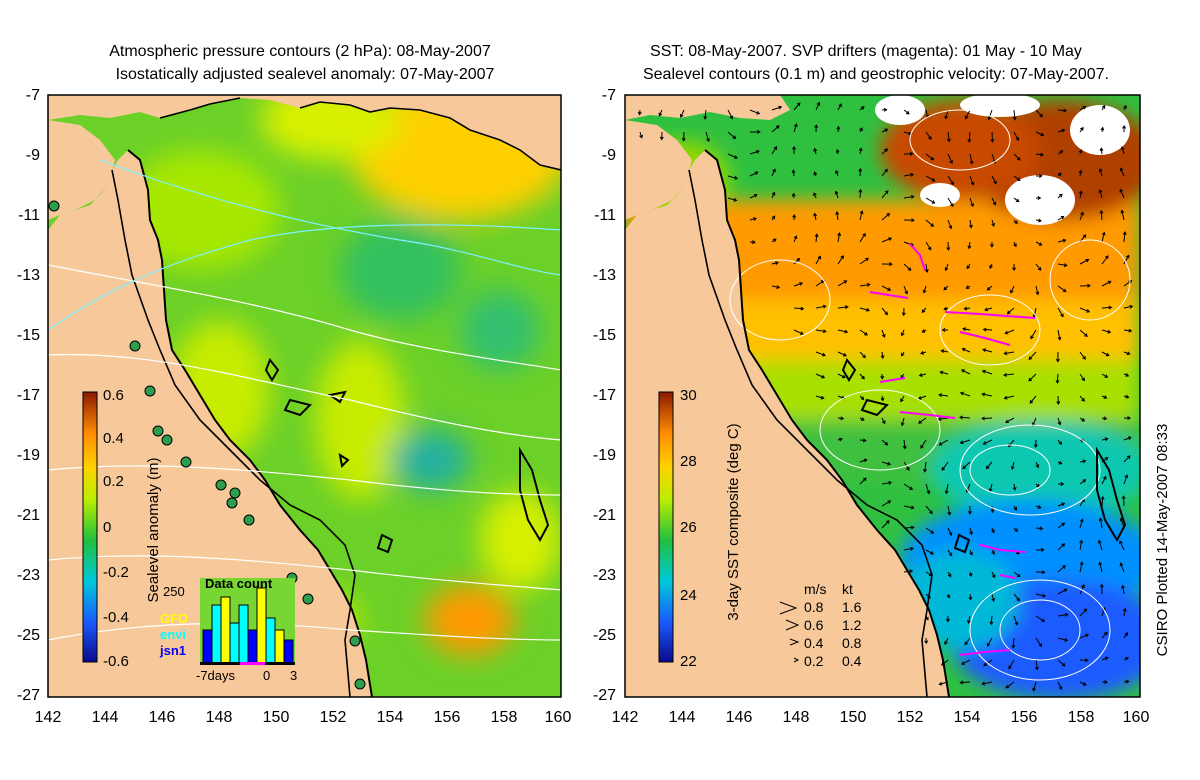 The width and height of the screenshot is (1200, 780). What do you see at coordinates (113, 438) in the screenshot?
I see `colorbar-tick: 0.4` at bounding box center [113, 438].